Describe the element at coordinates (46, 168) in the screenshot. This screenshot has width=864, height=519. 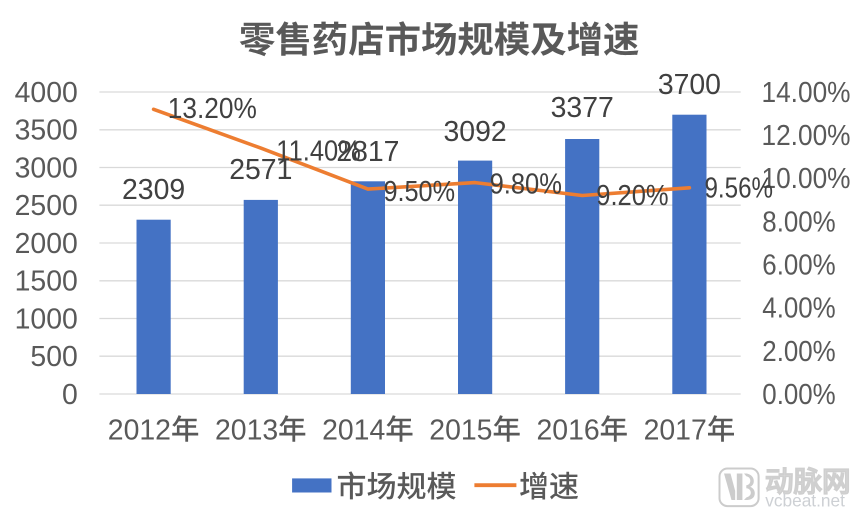
I see `svg-text: 3000` at that location.